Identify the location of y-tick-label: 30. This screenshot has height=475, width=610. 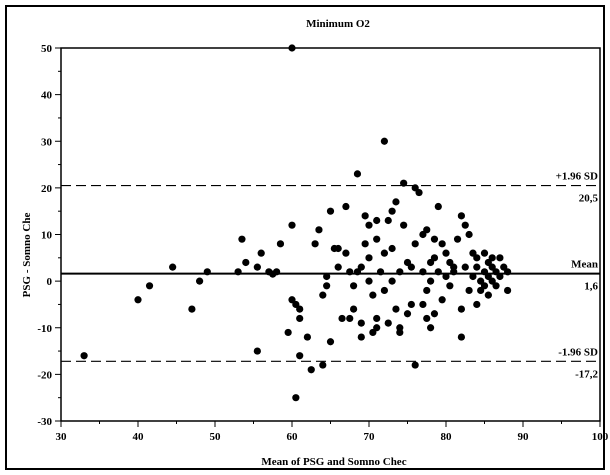
(47, 142).